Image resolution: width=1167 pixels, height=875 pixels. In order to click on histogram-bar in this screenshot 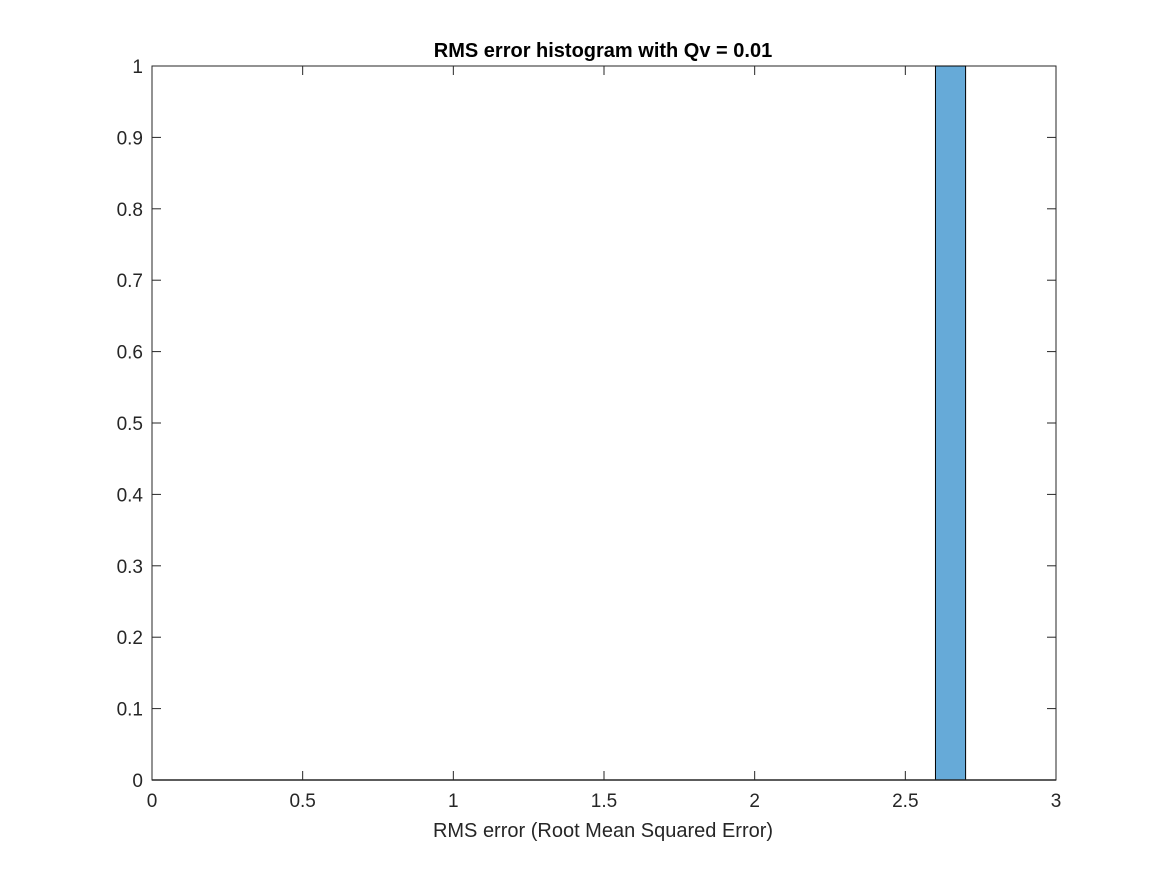, I will do `click(950, 423)`.